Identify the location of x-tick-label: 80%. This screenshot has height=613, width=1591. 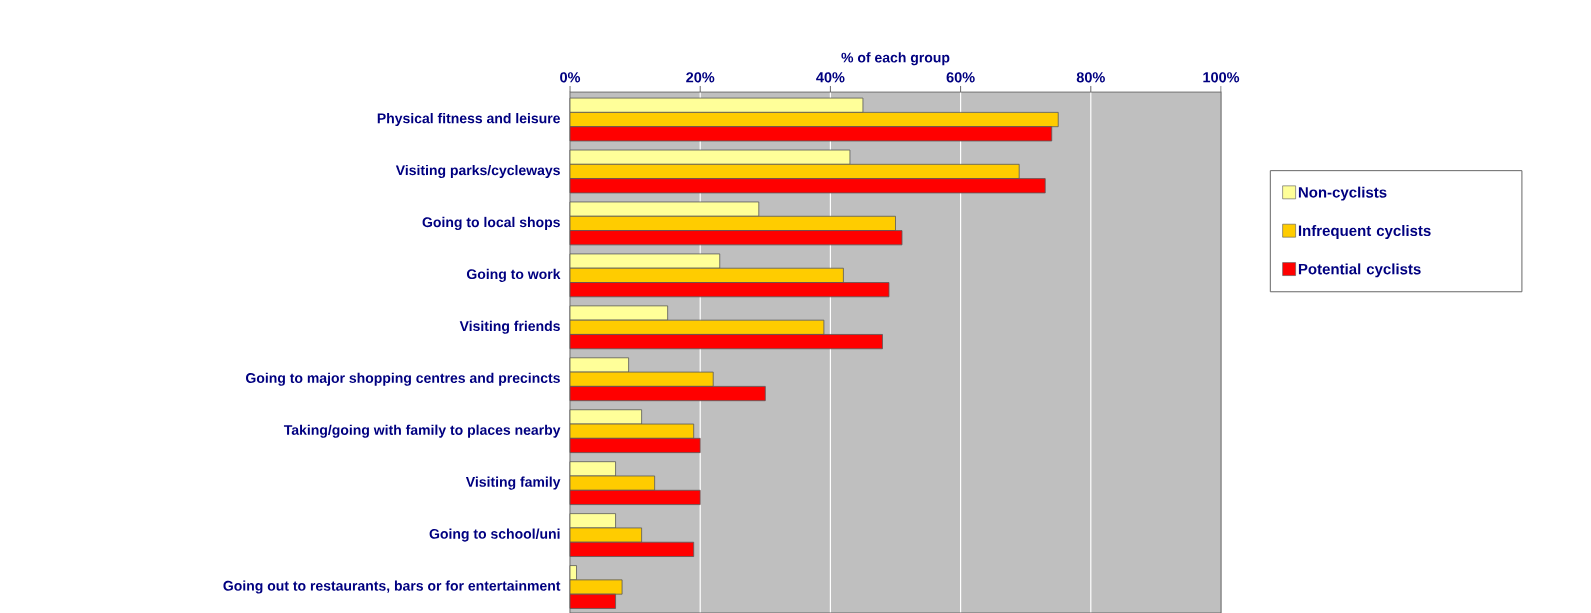
(1090, 77).